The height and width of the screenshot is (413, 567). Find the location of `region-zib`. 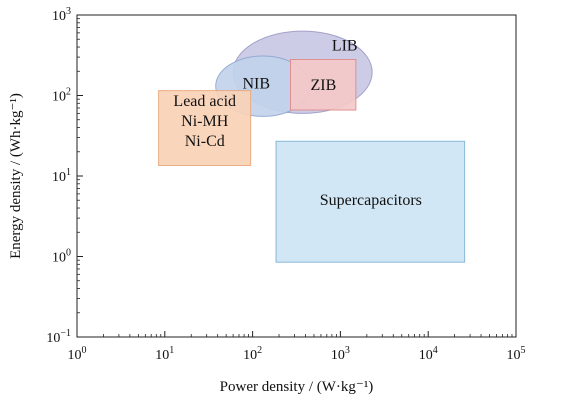

region-zib is located at coordinates (323, 85).